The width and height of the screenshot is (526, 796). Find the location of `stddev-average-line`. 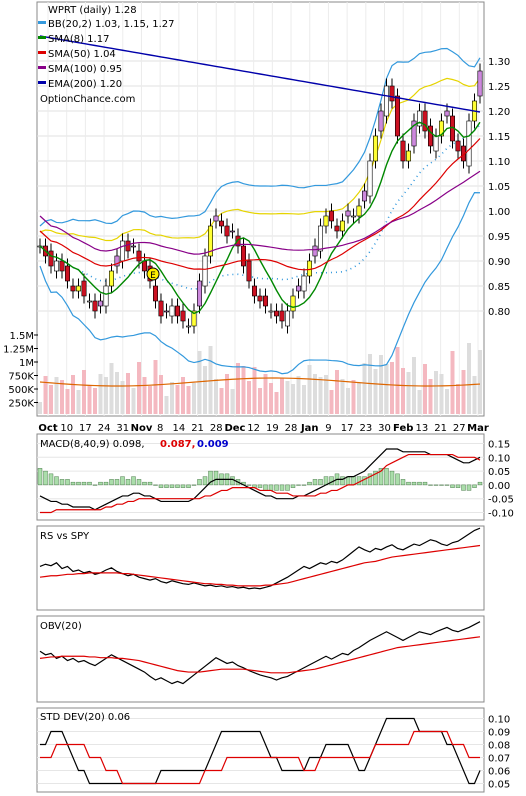

stddev-average-line is located at coordinates (260, 757).